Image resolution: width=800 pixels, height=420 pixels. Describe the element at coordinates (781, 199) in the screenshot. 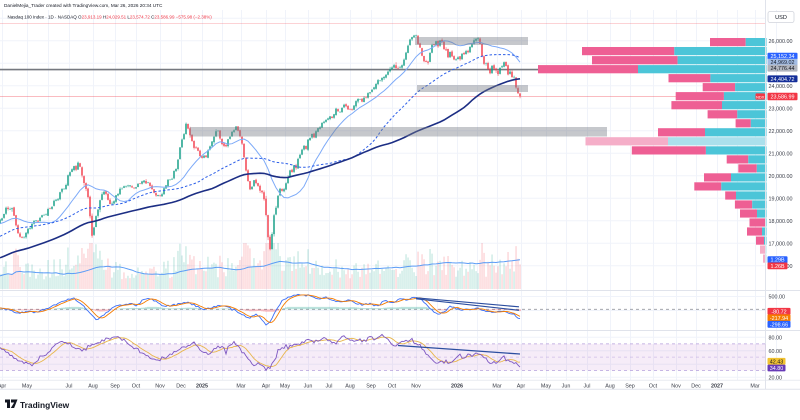

I see `svg-text: 19,000.00` at that location.